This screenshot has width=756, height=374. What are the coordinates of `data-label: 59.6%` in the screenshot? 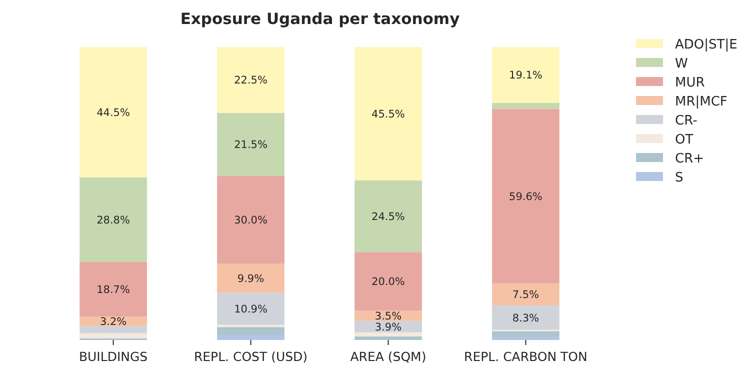 It's located at (525, 196).